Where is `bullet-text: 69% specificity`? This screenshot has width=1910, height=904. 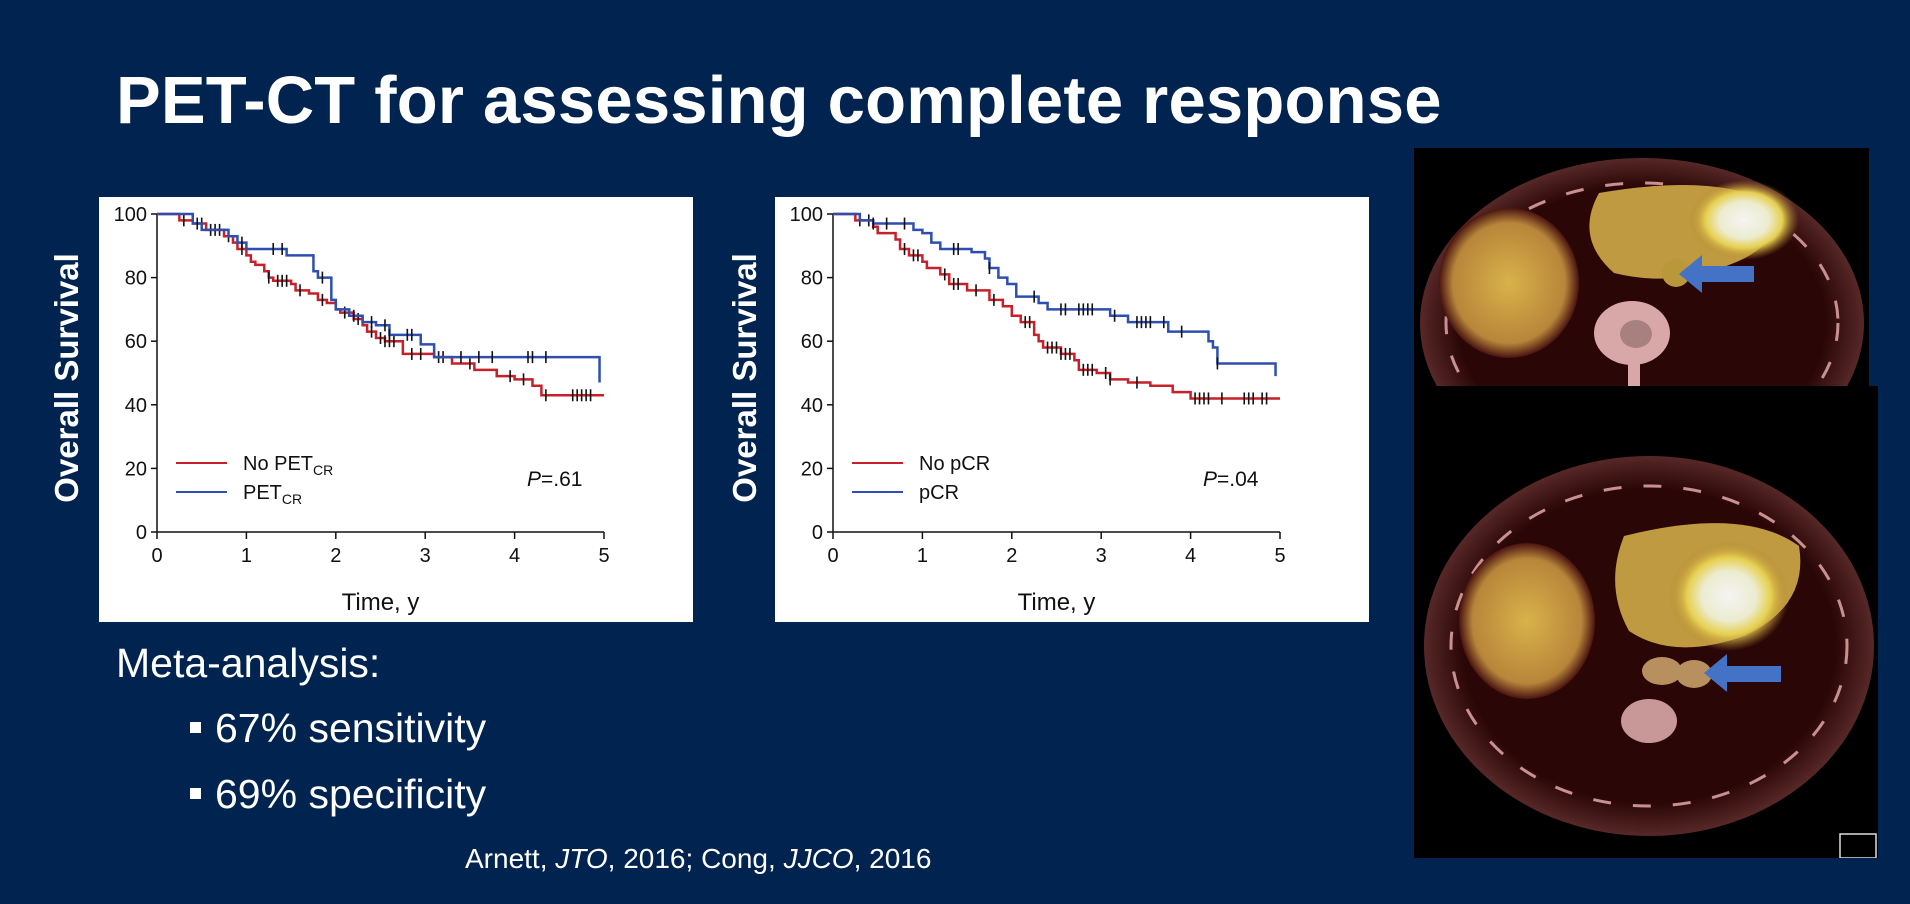
bullet-text: 69% specificity is located at coordinates (351, 794).